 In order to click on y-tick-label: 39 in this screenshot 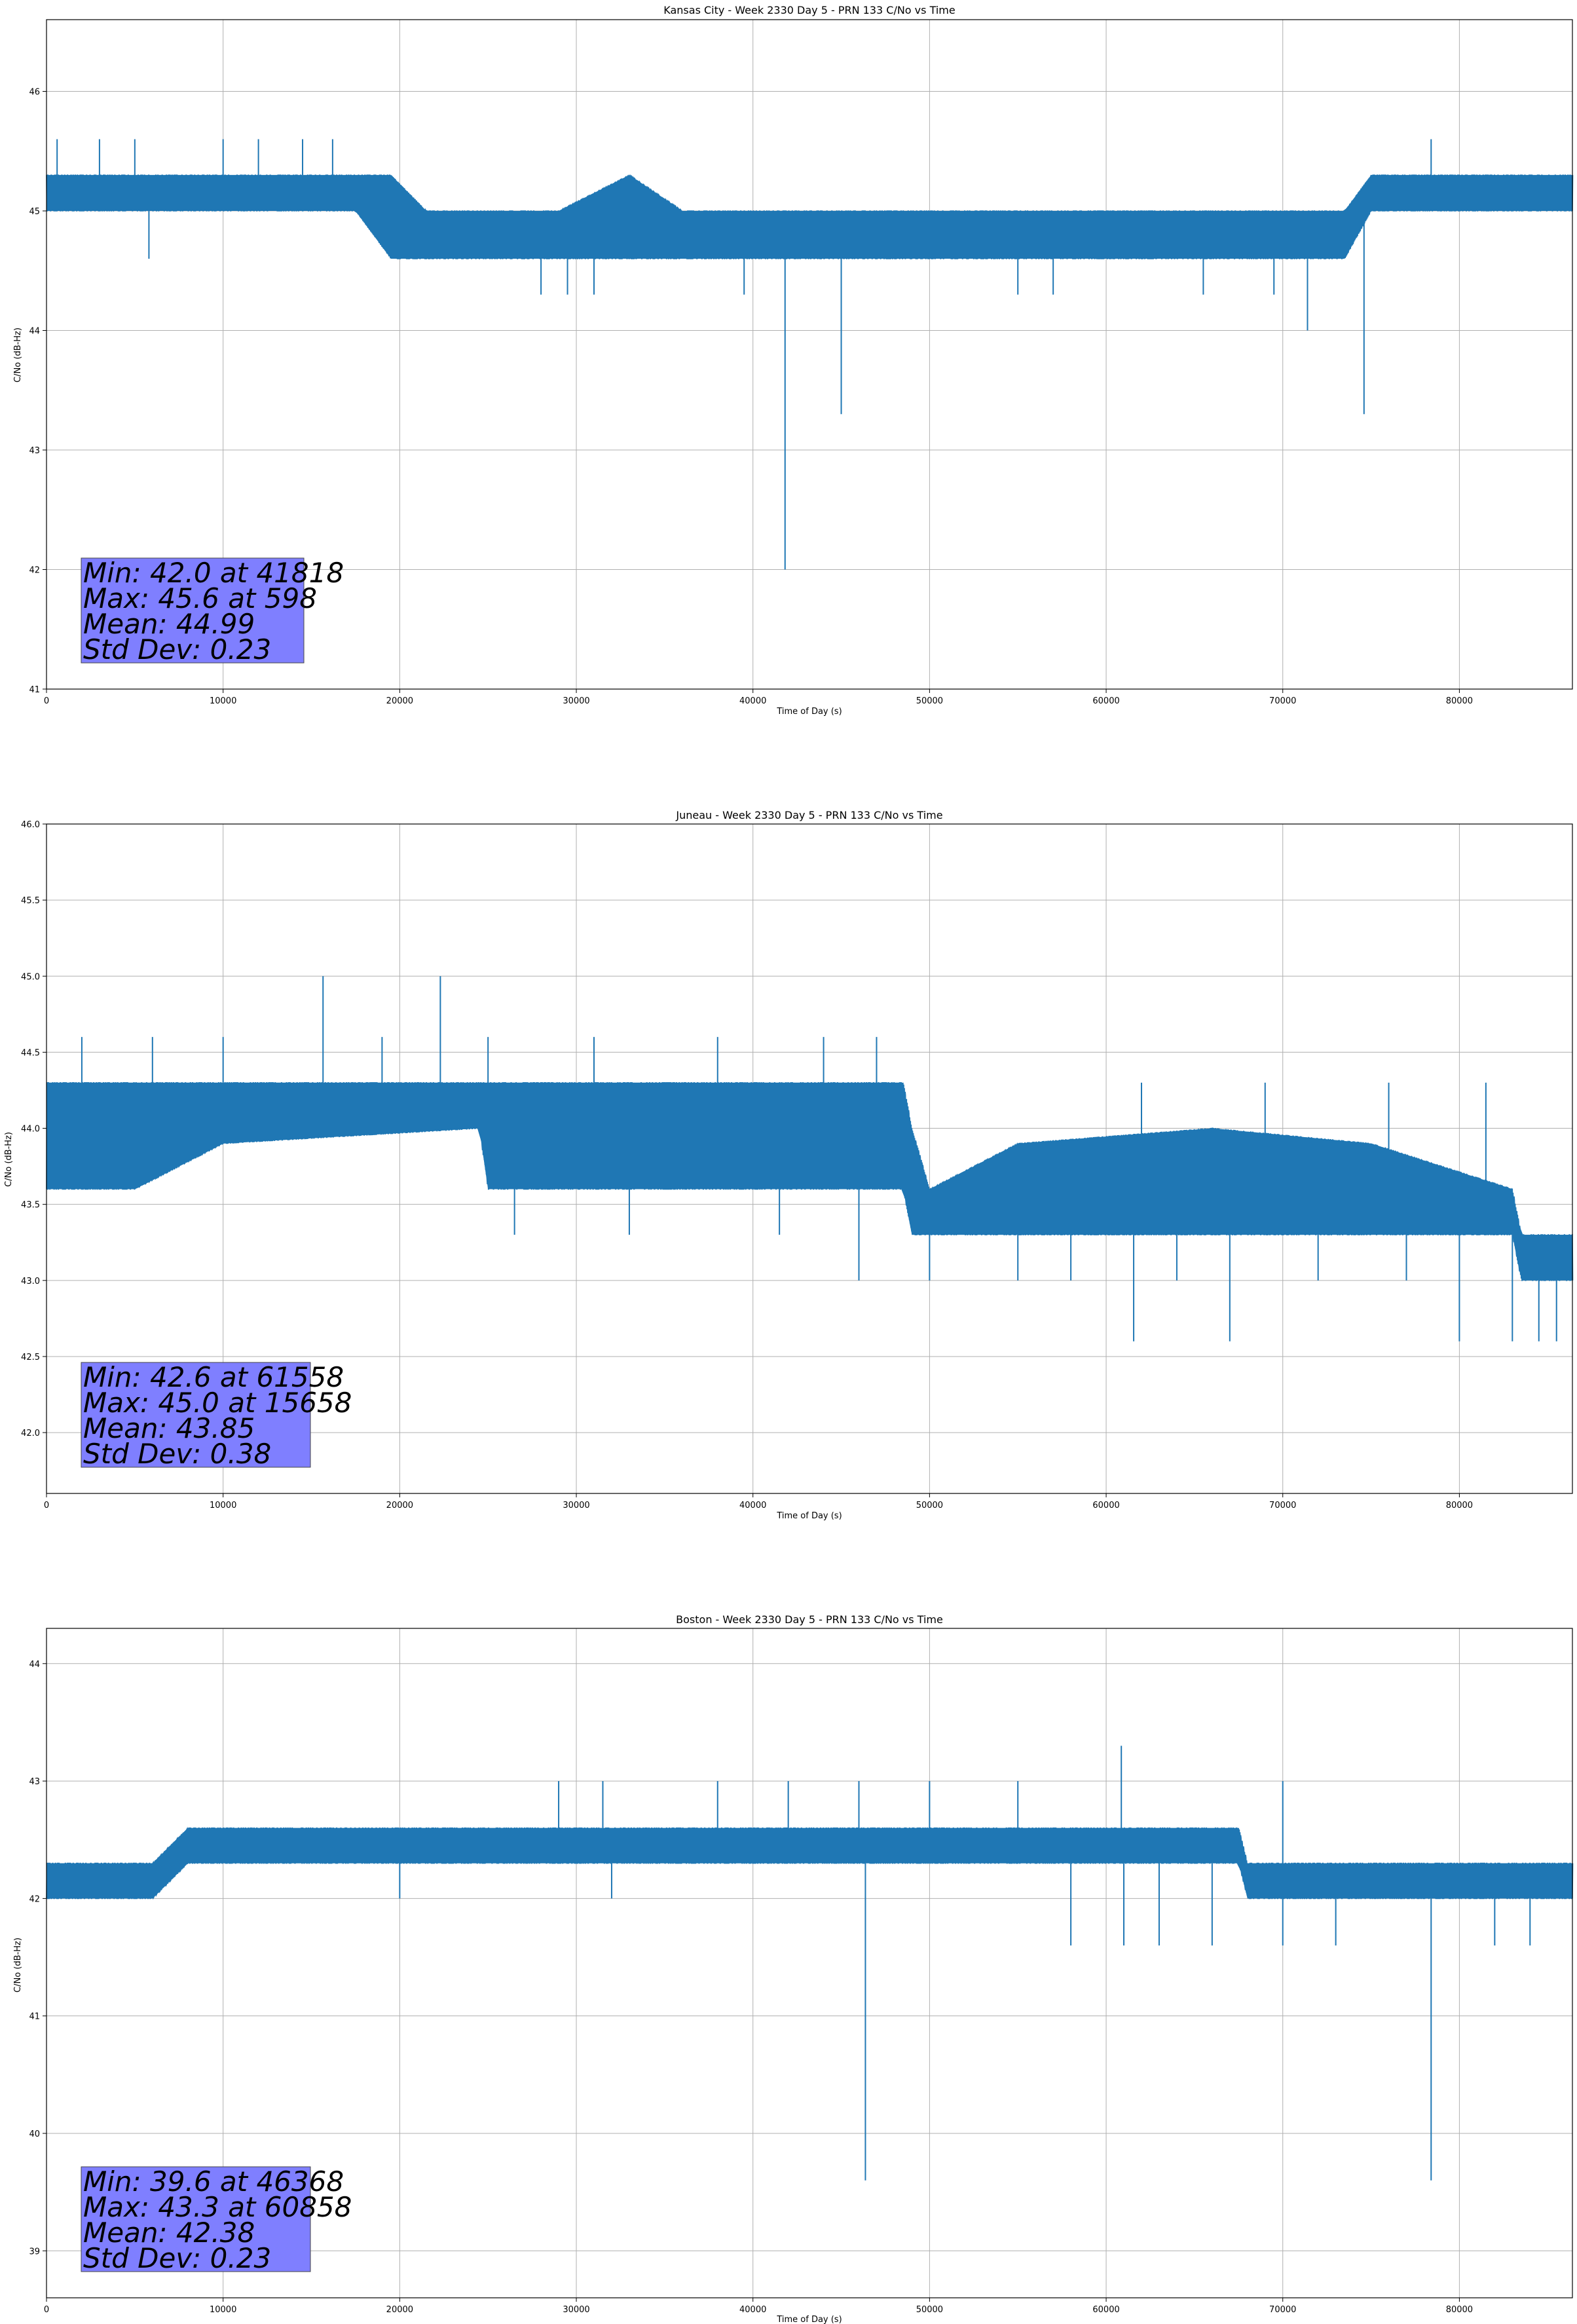, I will do `click(34, 2252)`.